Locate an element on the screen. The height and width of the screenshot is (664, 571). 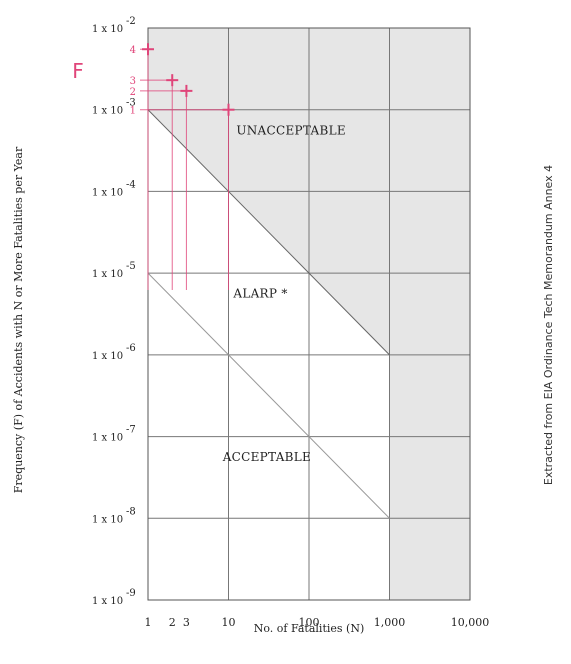
point-label: 2 is located at coordinates (133, 92).